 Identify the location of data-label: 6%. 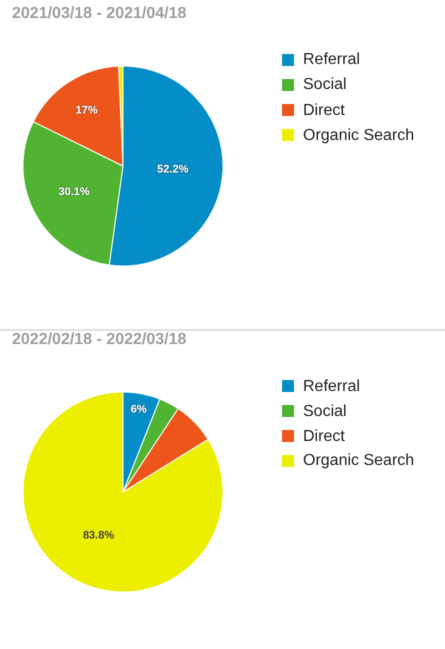
(138, 409).